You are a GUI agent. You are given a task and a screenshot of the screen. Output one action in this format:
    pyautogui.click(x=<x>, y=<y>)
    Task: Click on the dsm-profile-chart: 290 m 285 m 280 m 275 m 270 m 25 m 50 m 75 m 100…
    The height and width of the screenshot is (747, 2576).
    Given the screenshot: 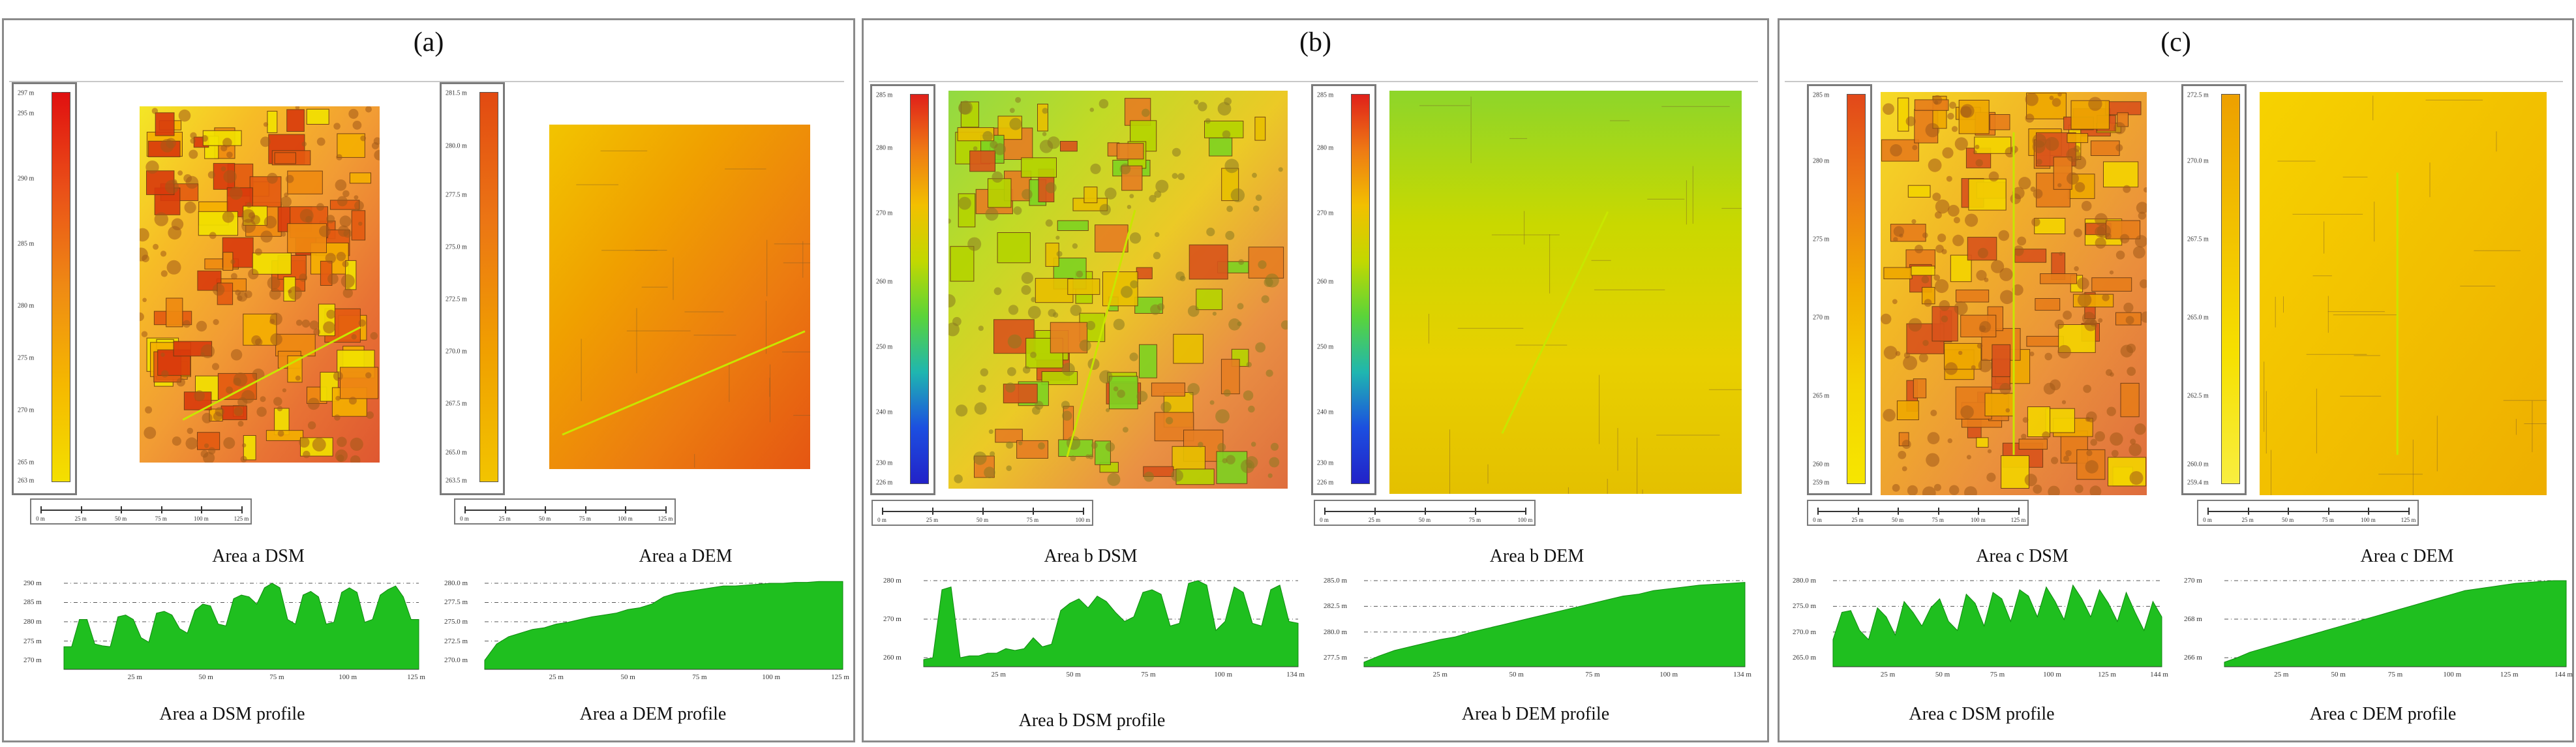 What is the action you would take?
    pyautogui.click(x=224, y=631)
    